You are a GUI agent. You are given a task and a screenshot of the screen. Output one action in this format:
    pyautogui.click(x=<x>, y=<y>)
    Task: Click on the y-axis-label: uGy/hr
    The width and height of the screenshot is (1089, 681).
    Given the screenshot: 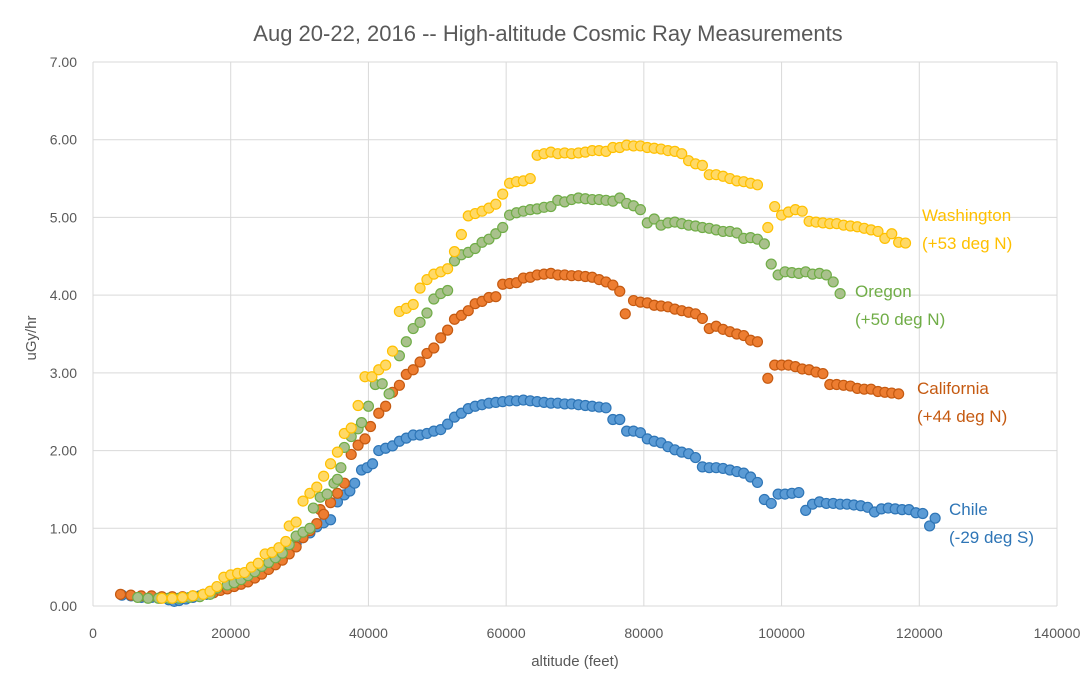 What is the action you would take?
    pyautogui.click(x=31, y=337)
    